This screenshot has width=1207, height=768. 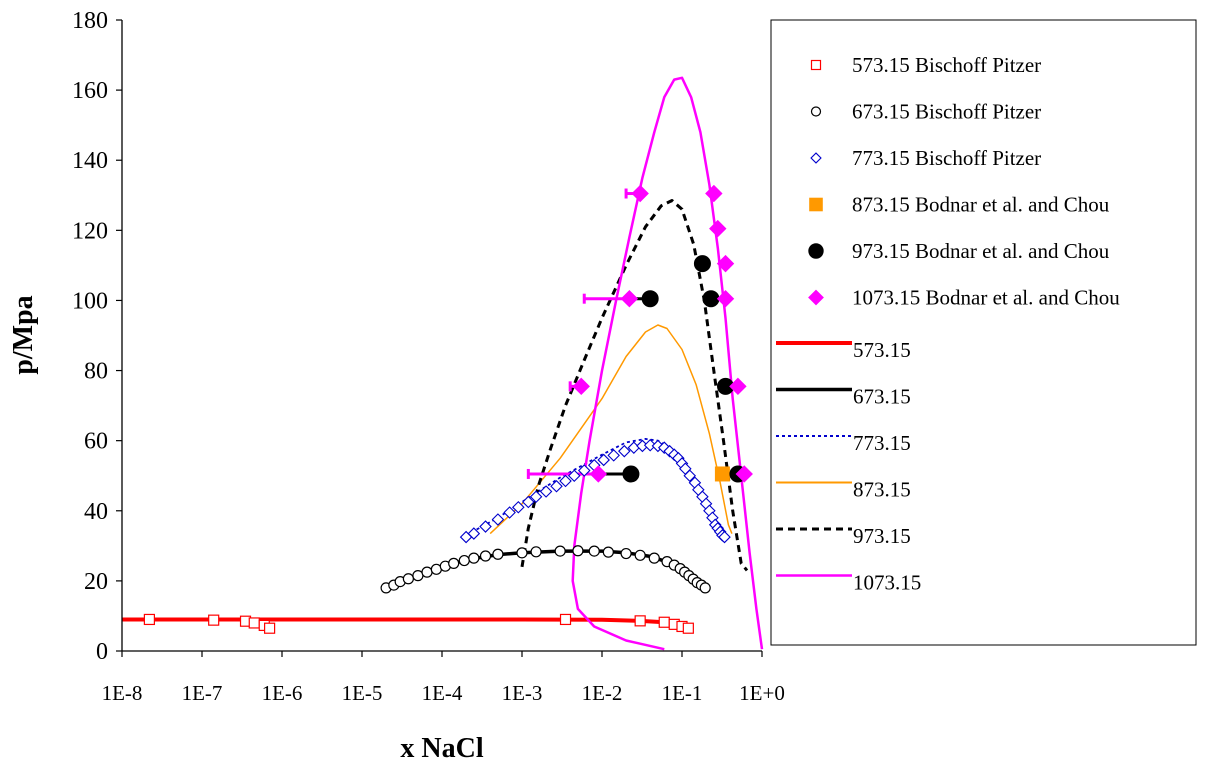 I want to click on legend-label: 873.15 Bodnar et al. and Chou, so click(x=981, y=205).